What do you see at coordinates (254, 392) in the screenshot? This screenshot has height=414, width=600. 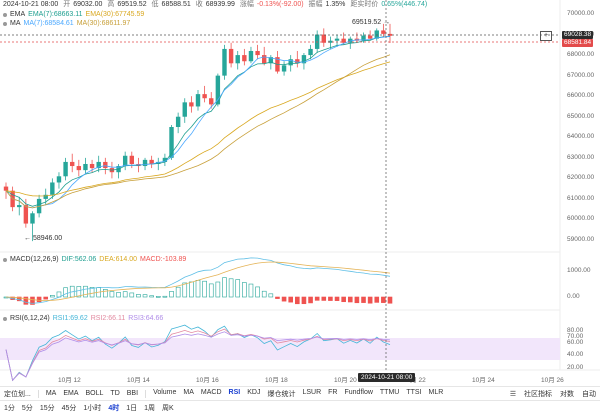 I see `indicator-toggle: KDJ` at bounding box center [254, 392].